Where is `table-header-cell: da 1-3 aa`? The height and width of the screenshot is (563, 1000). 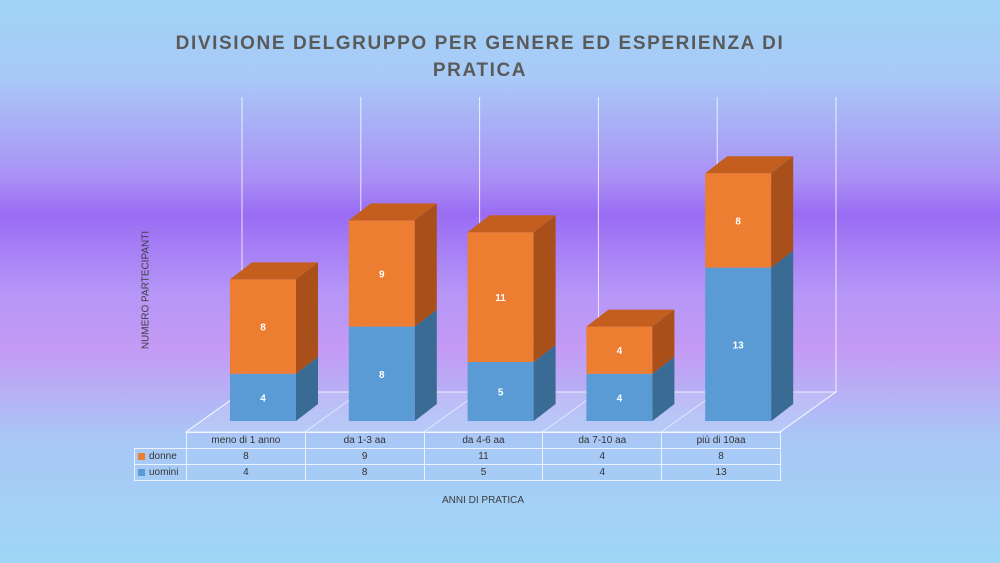
table-header-cell: da 1-3 aa is located at coordinates (364, 440).